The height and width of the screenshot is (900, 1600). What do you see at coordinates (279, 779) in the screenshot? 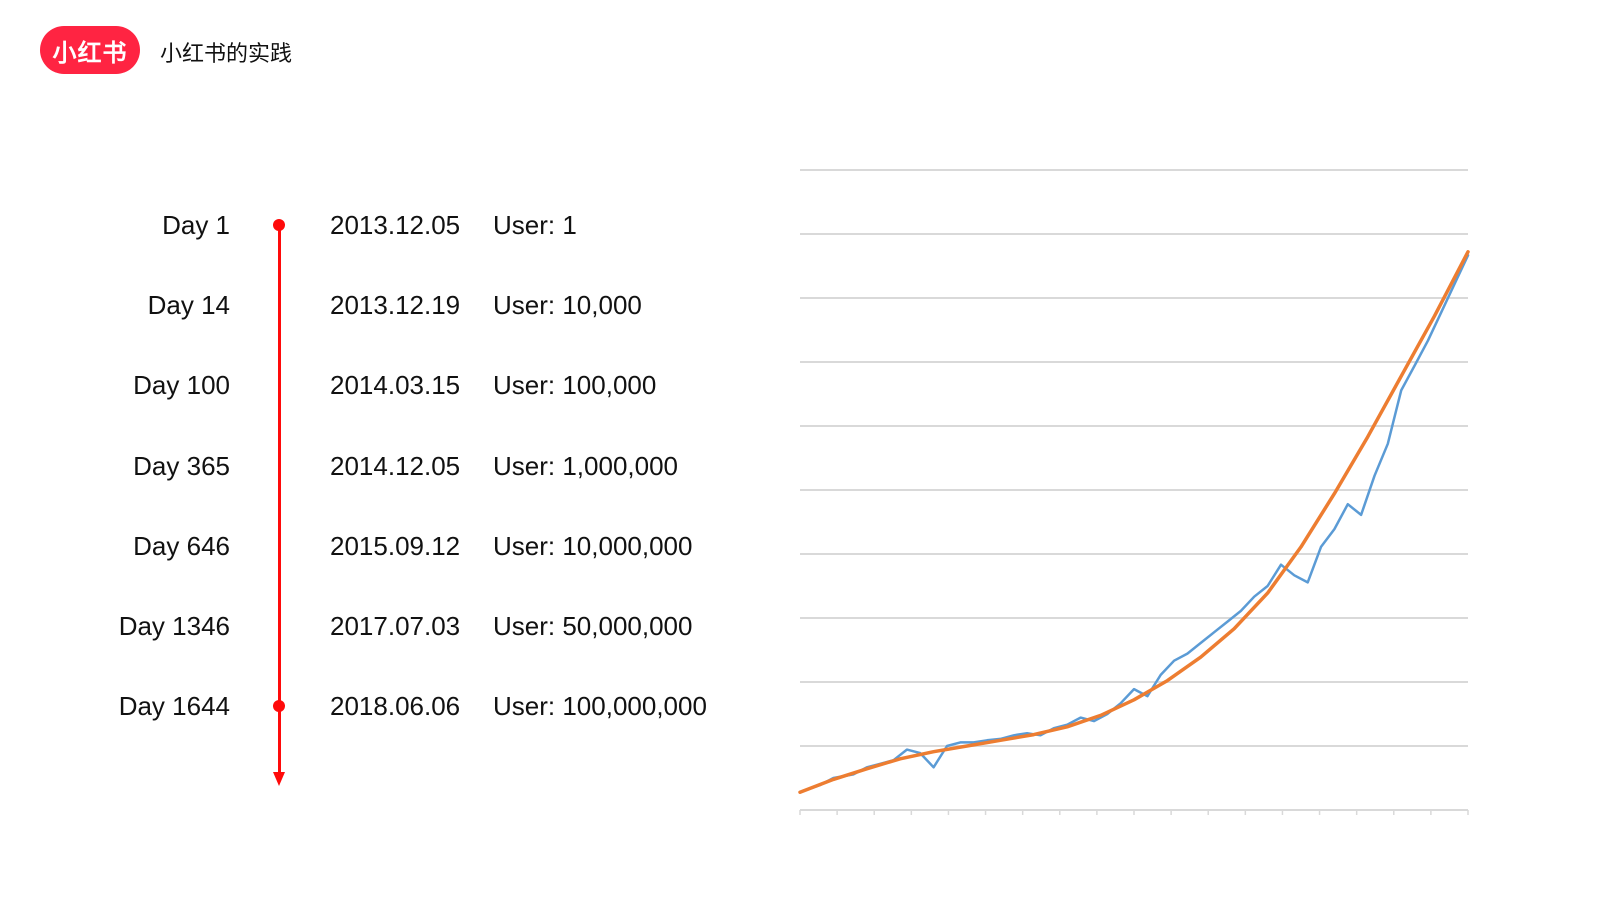
I see `arrow-down-icon` at bounding box center [279, 779].